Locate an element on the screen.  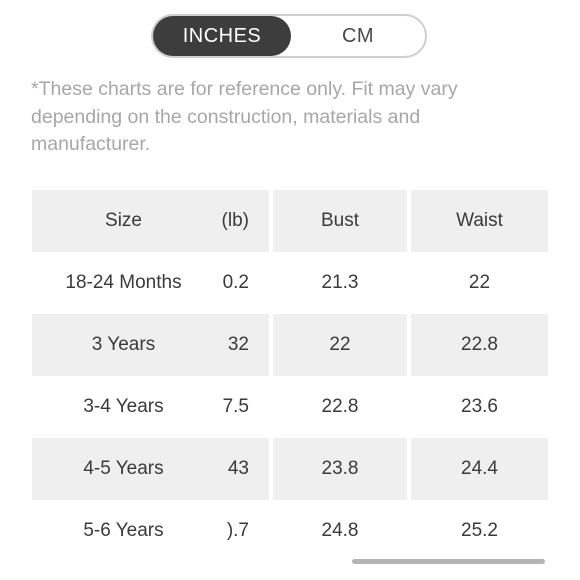
header-weight: (lb) is located at coordinates (242, 221).